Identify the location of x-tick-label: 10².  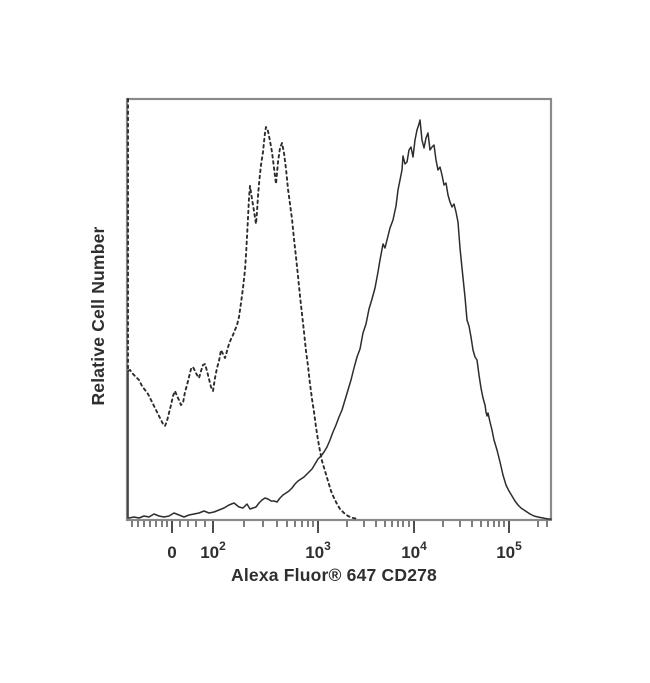
(213, 550).